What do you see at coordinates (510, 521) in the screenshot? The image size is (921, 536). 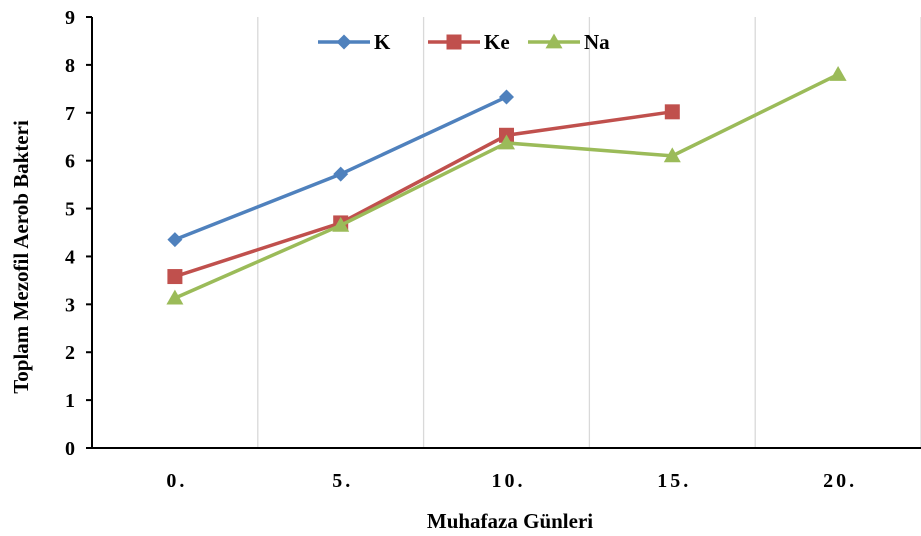 I see `x-axis-title: Muhafaza Günleri` at bounding box center [510, 521].